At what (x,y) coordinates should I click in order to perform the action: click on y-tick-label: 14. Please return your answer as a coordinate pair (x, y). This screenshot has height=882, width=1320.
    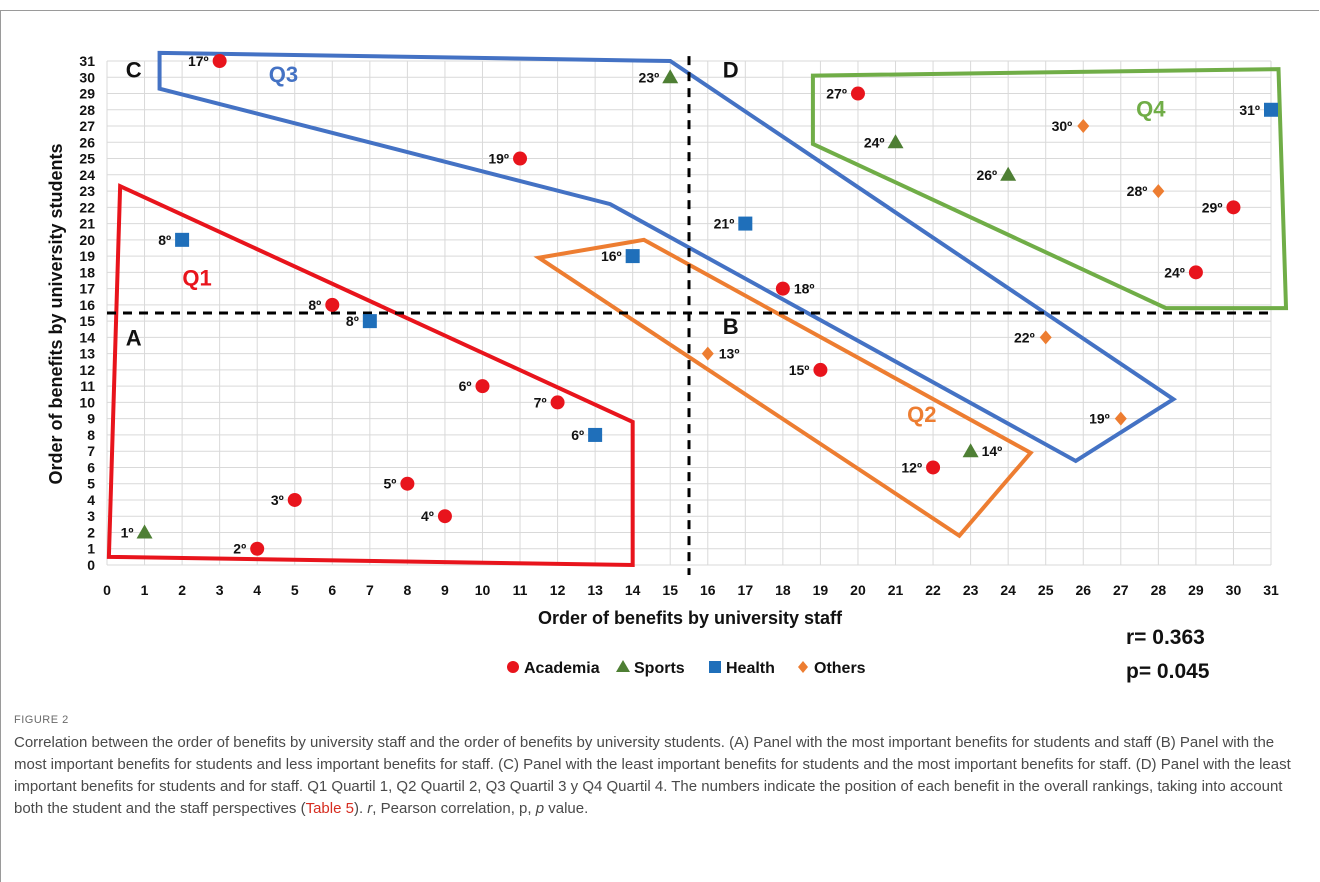
    Looking at the image, I should click on (87, 337).